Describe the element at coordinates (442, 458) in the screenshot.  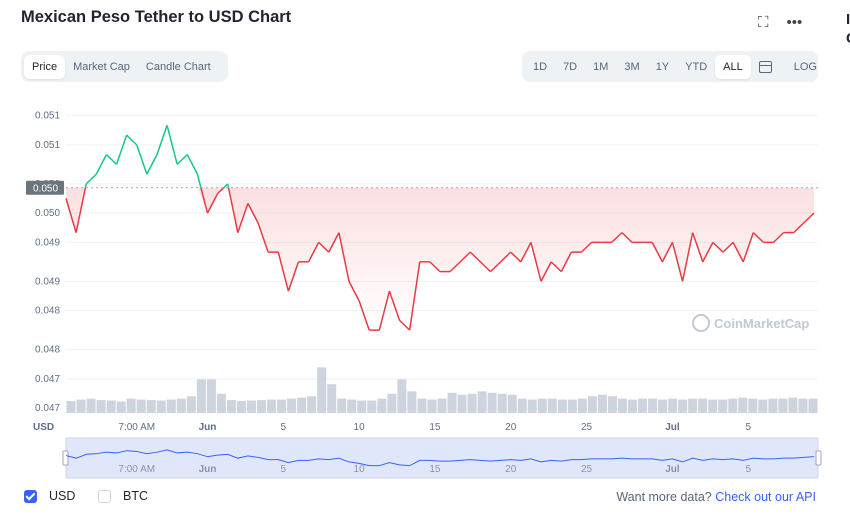
I see `range-navigator: 7:00 AM Jun 5 10 15 20 25 Jul 5` at that location.